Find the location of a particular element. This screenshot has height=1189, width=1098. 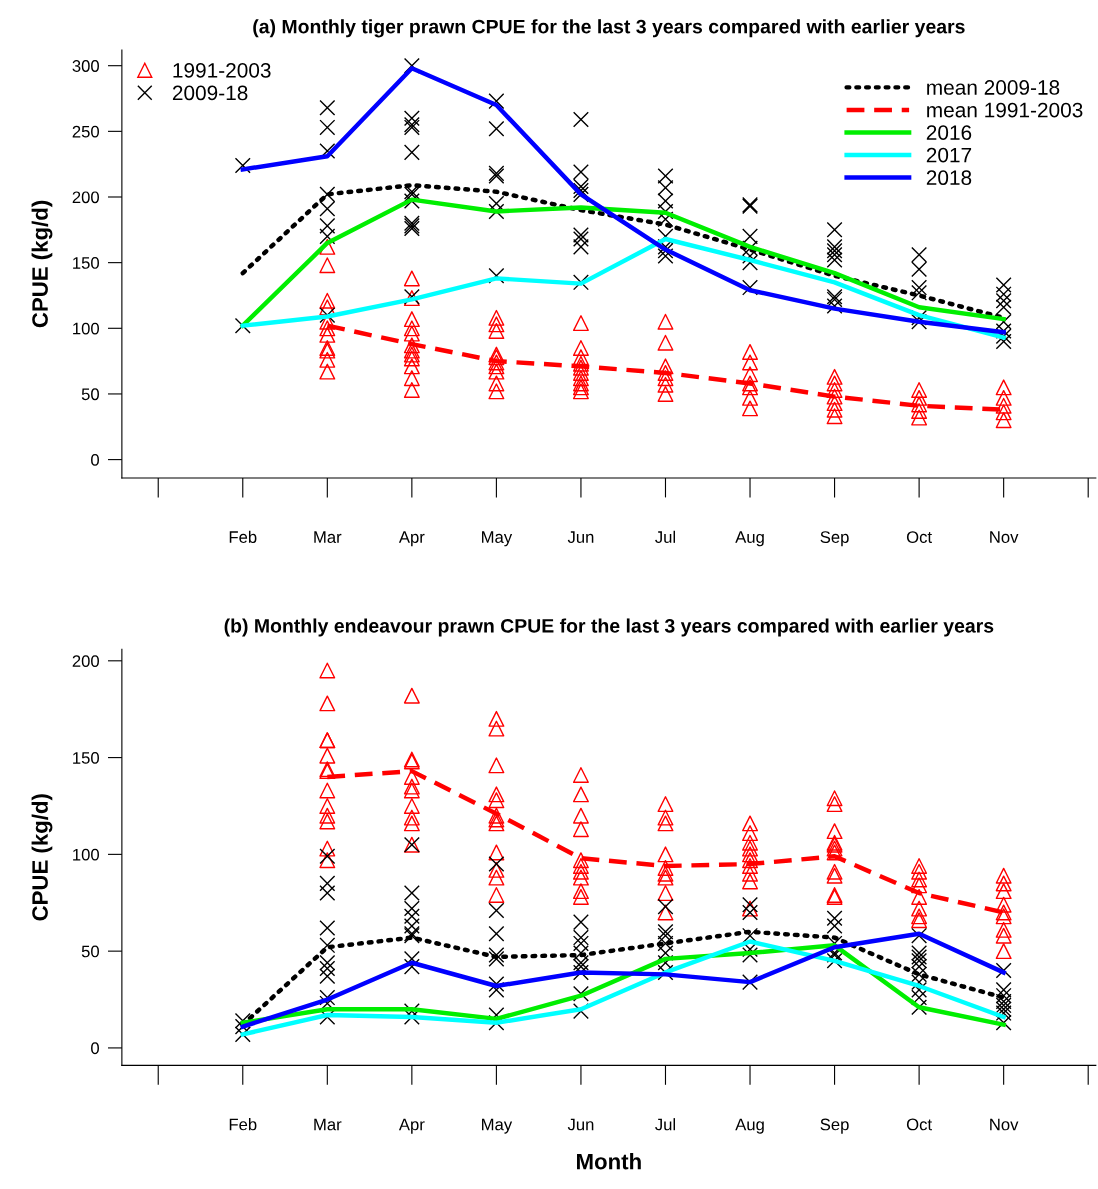

chart-title: (a) Monthly tiger prawn CPUE for the last 3 years compared with earlier years is located at coordinates (609, 28).